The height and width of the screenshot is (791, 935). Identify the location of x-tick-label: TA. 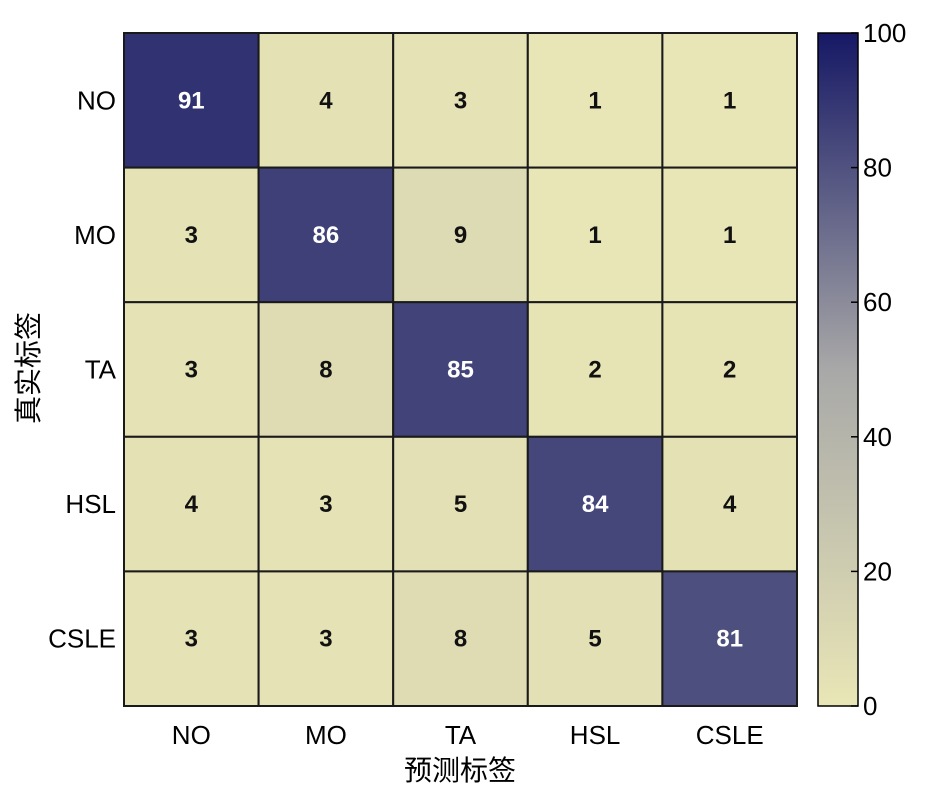
(461, 735).